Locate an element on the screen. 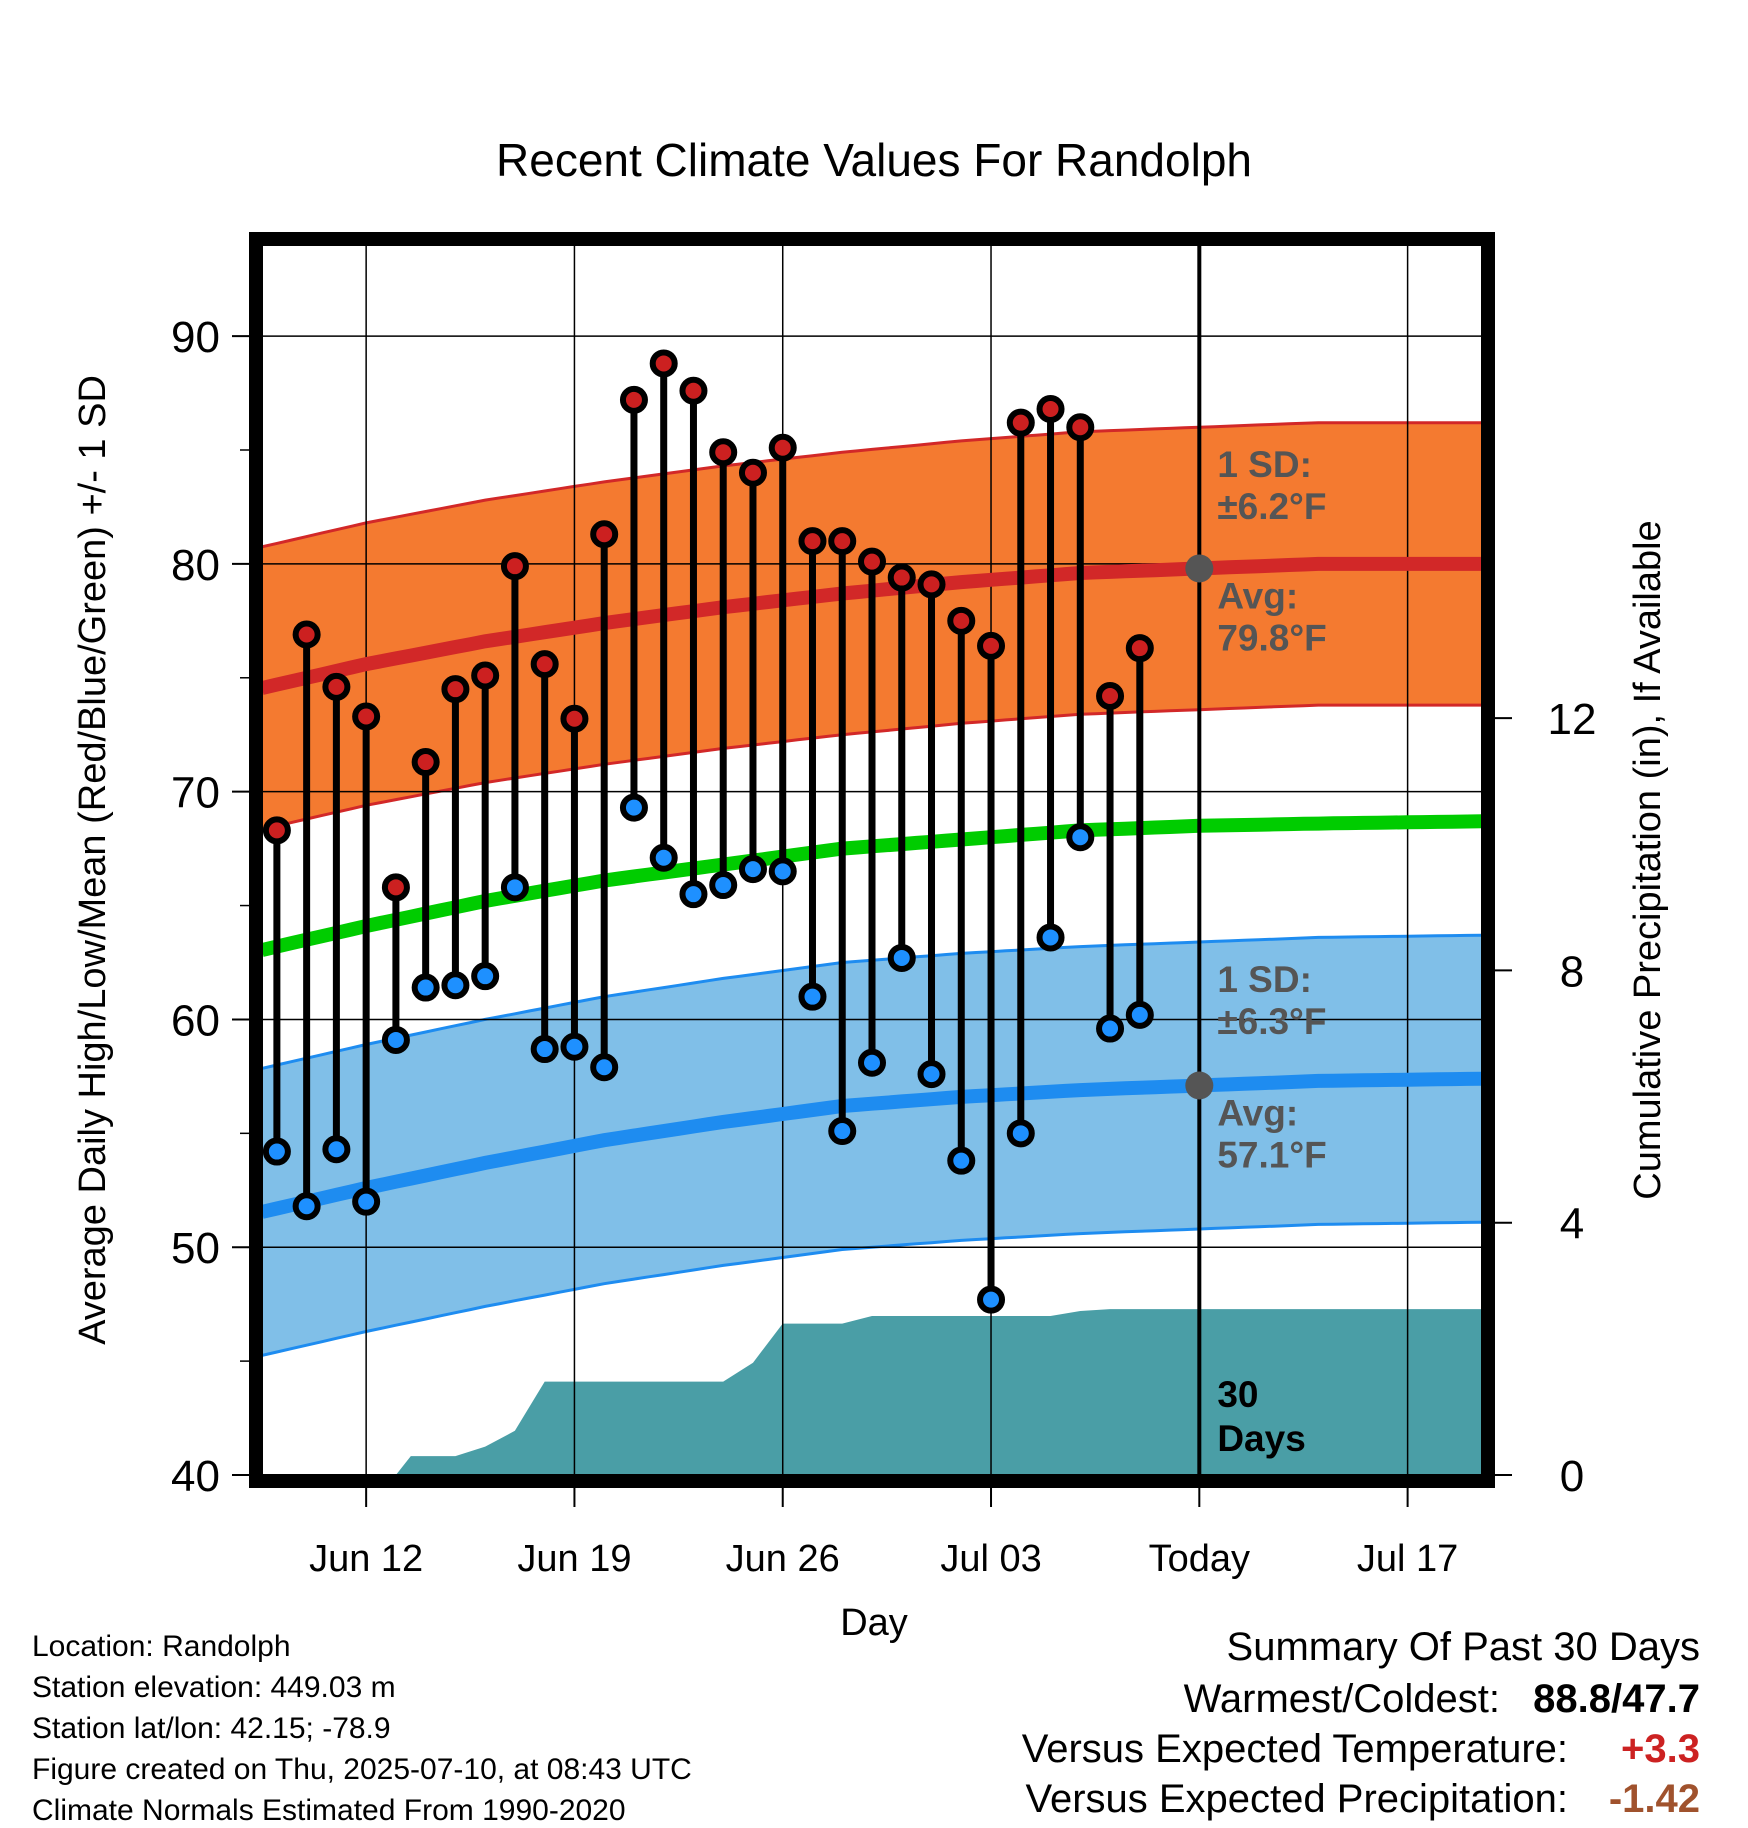 Image resolution: width=1748 pixels, height=1828 pixels. y-tick-label: 60 is located at coordinates (195, 1020).